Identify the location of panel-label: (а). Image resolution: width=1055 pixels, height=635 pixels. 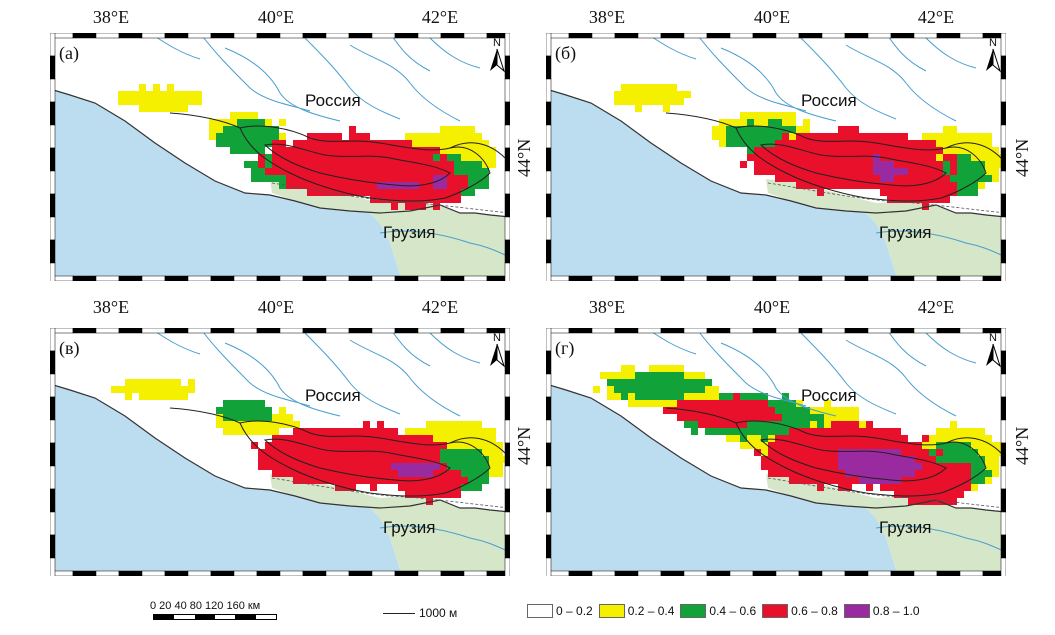
(69, 53).